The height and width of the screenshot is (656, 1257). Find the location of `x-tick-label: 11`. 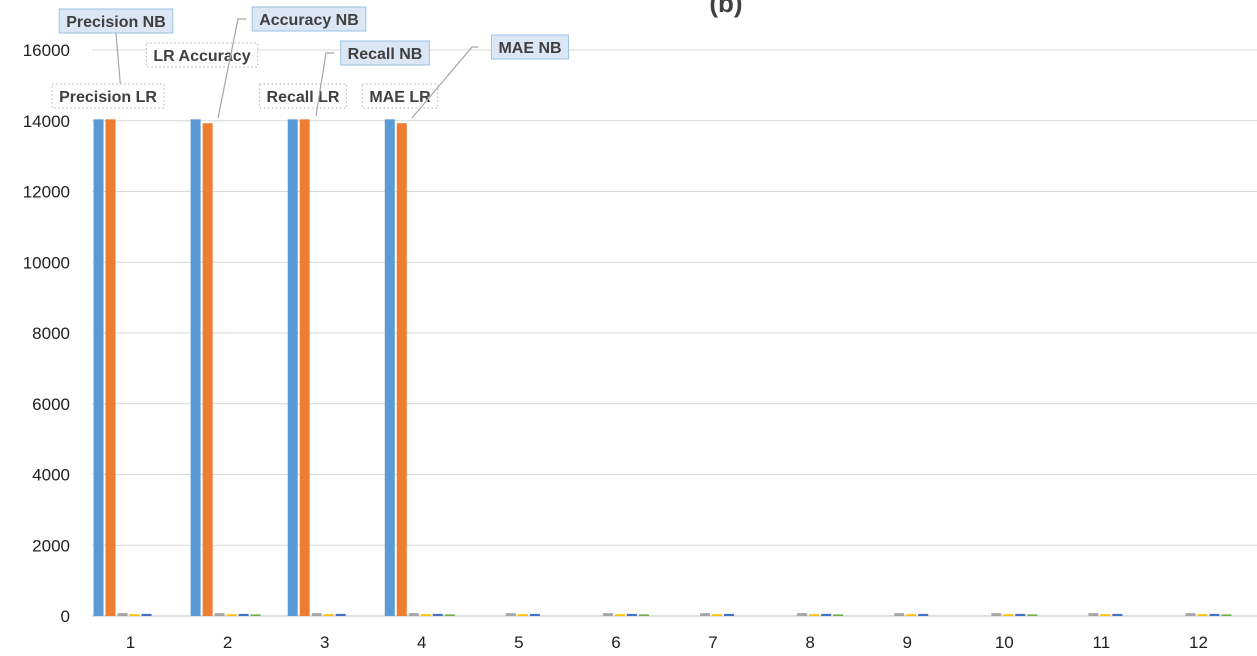

x-tick-label: 11 is located at coordinates (1102, 642).